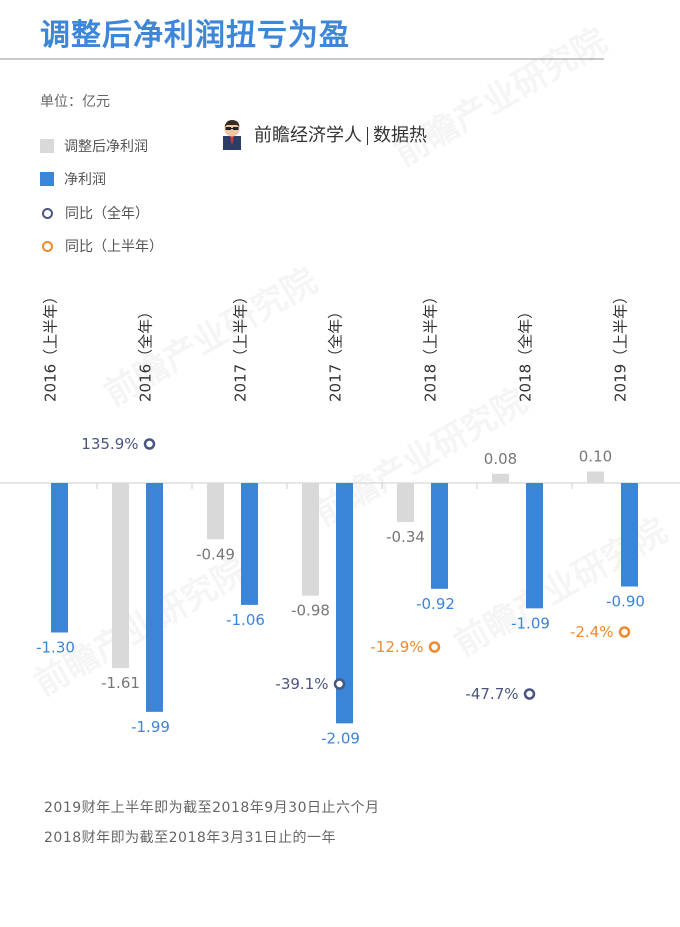  What do you see at coordinates (340, 135) in the screenshot?
I see `brand-name: 前瞻经济学人 数据热` at bounding box center [340, 135].